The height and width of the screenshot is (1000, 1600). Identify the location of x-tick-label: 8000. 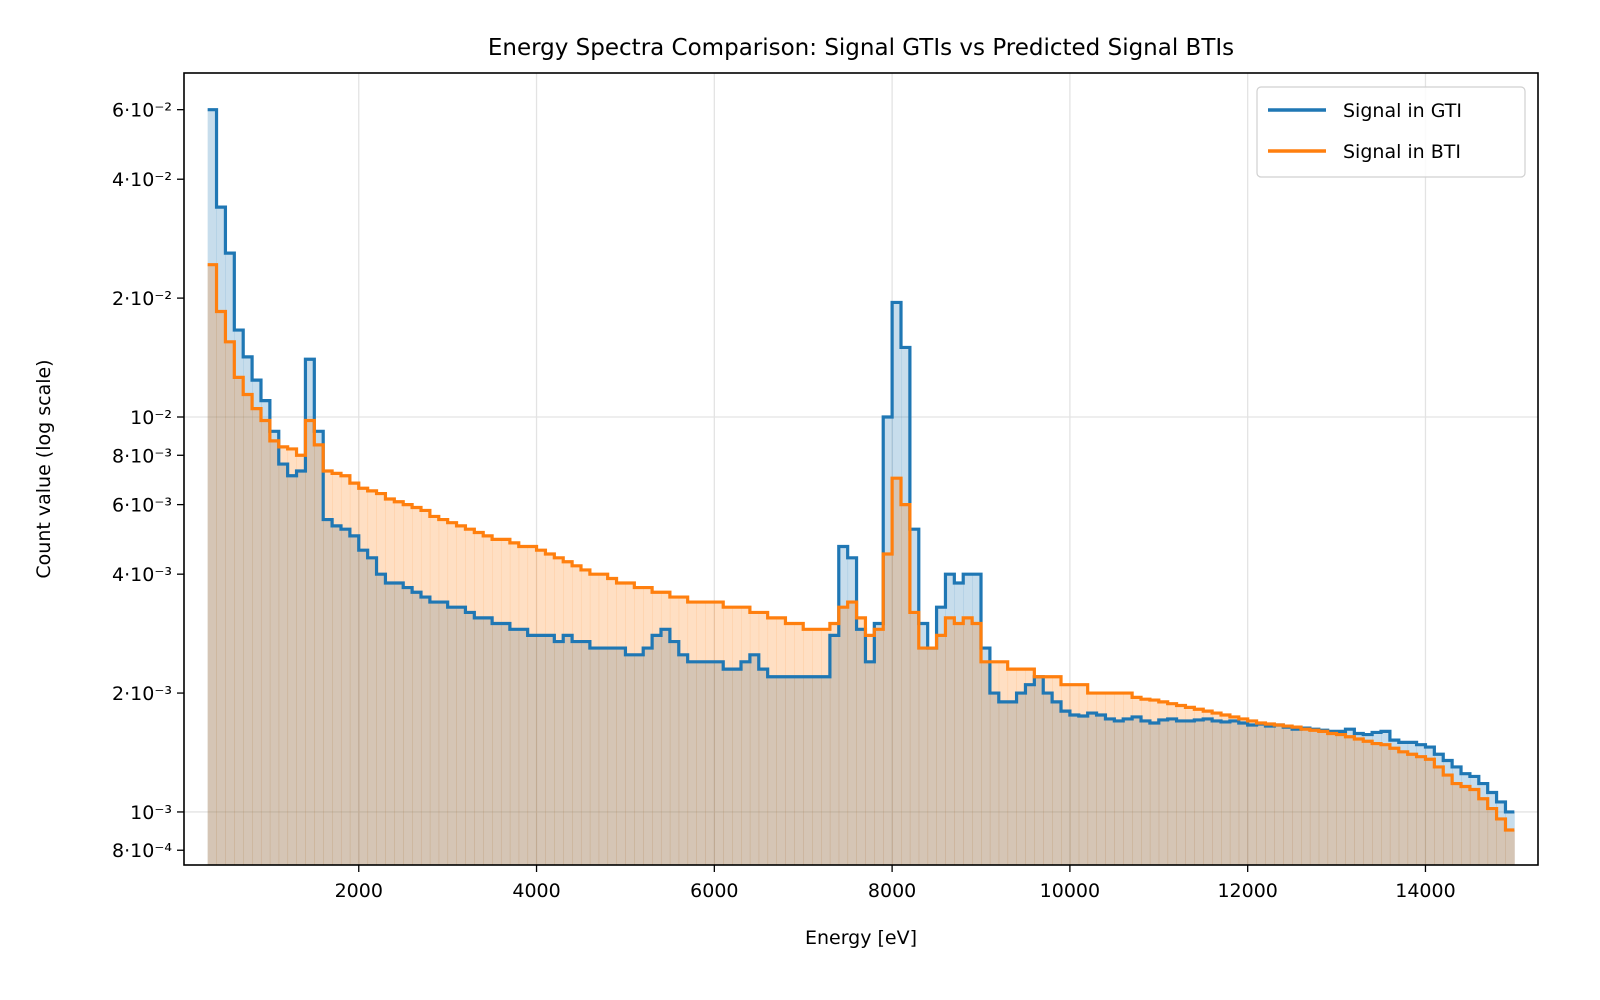
(892, 891).